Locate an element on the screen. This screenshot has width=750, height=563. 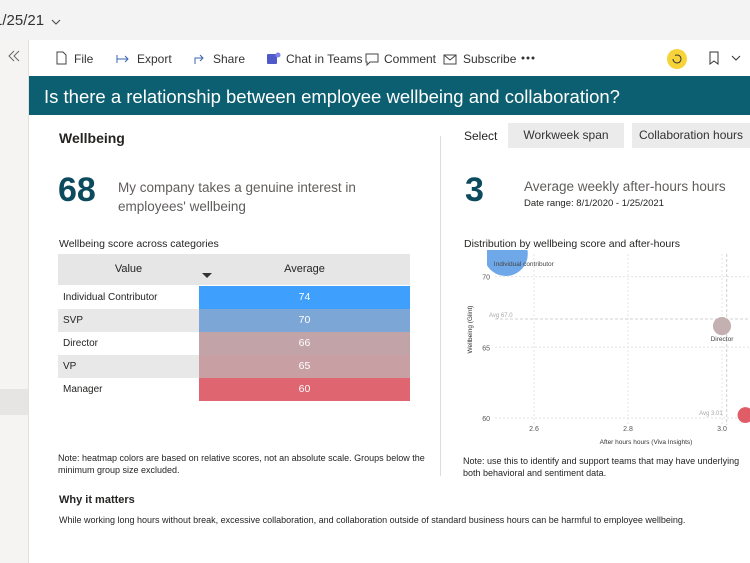
heatmap-cell: 70 is located at coordinates (304, 320).